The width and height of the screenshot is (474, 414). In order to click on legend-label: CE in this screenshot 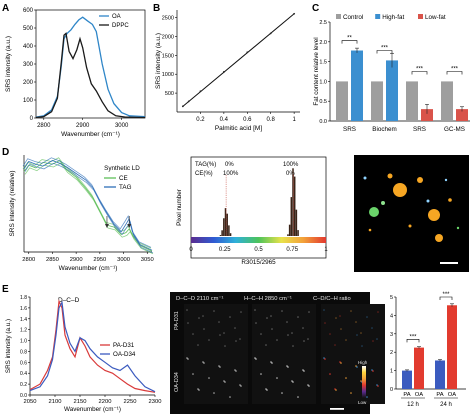, I will do `click(123, 178)`.